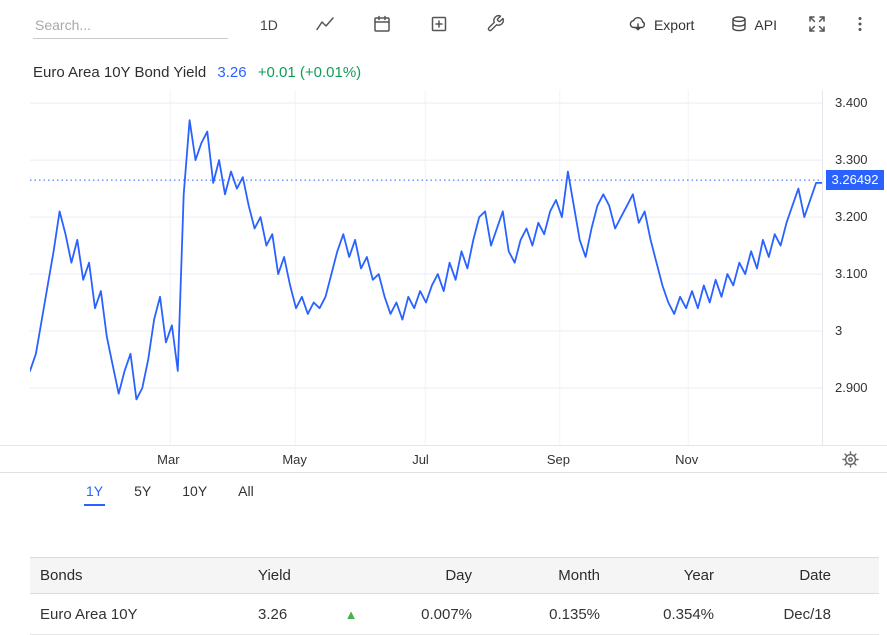 The width and height of the screenshot is (887, 635). I want to click on x-axis-label: Jul, so click(420, 459).